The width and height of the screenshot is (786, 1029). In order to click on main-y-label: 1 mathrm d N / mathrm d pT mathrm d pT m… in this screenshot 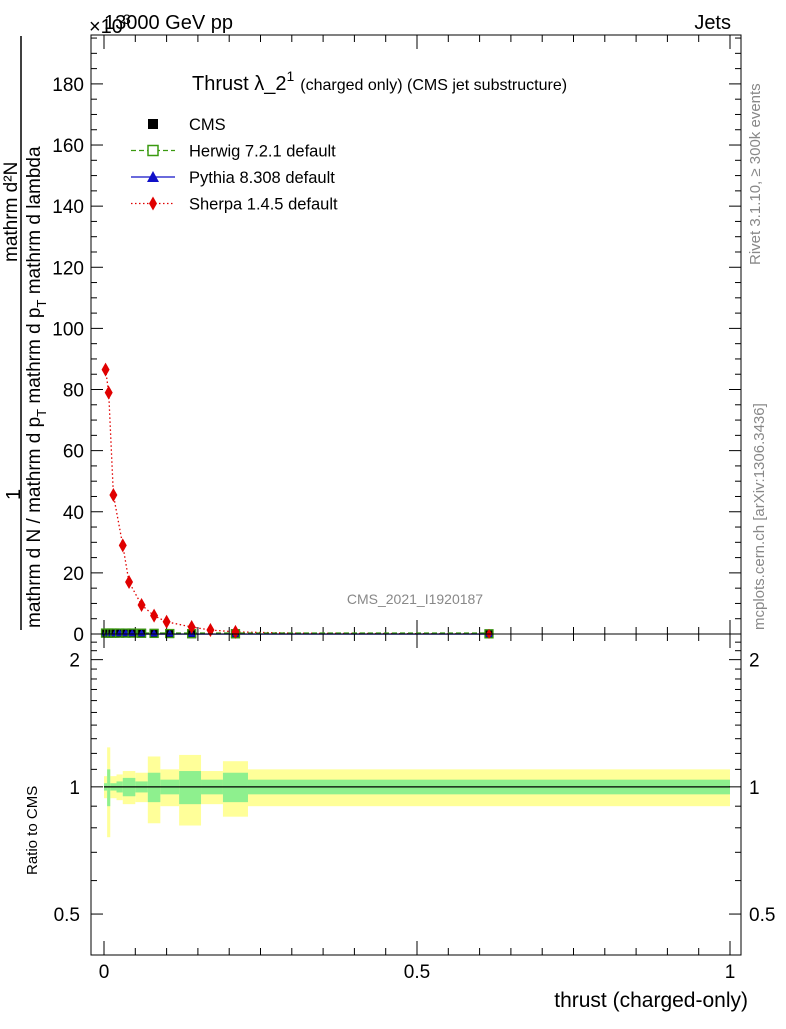, I will do `click(25, 333)`.